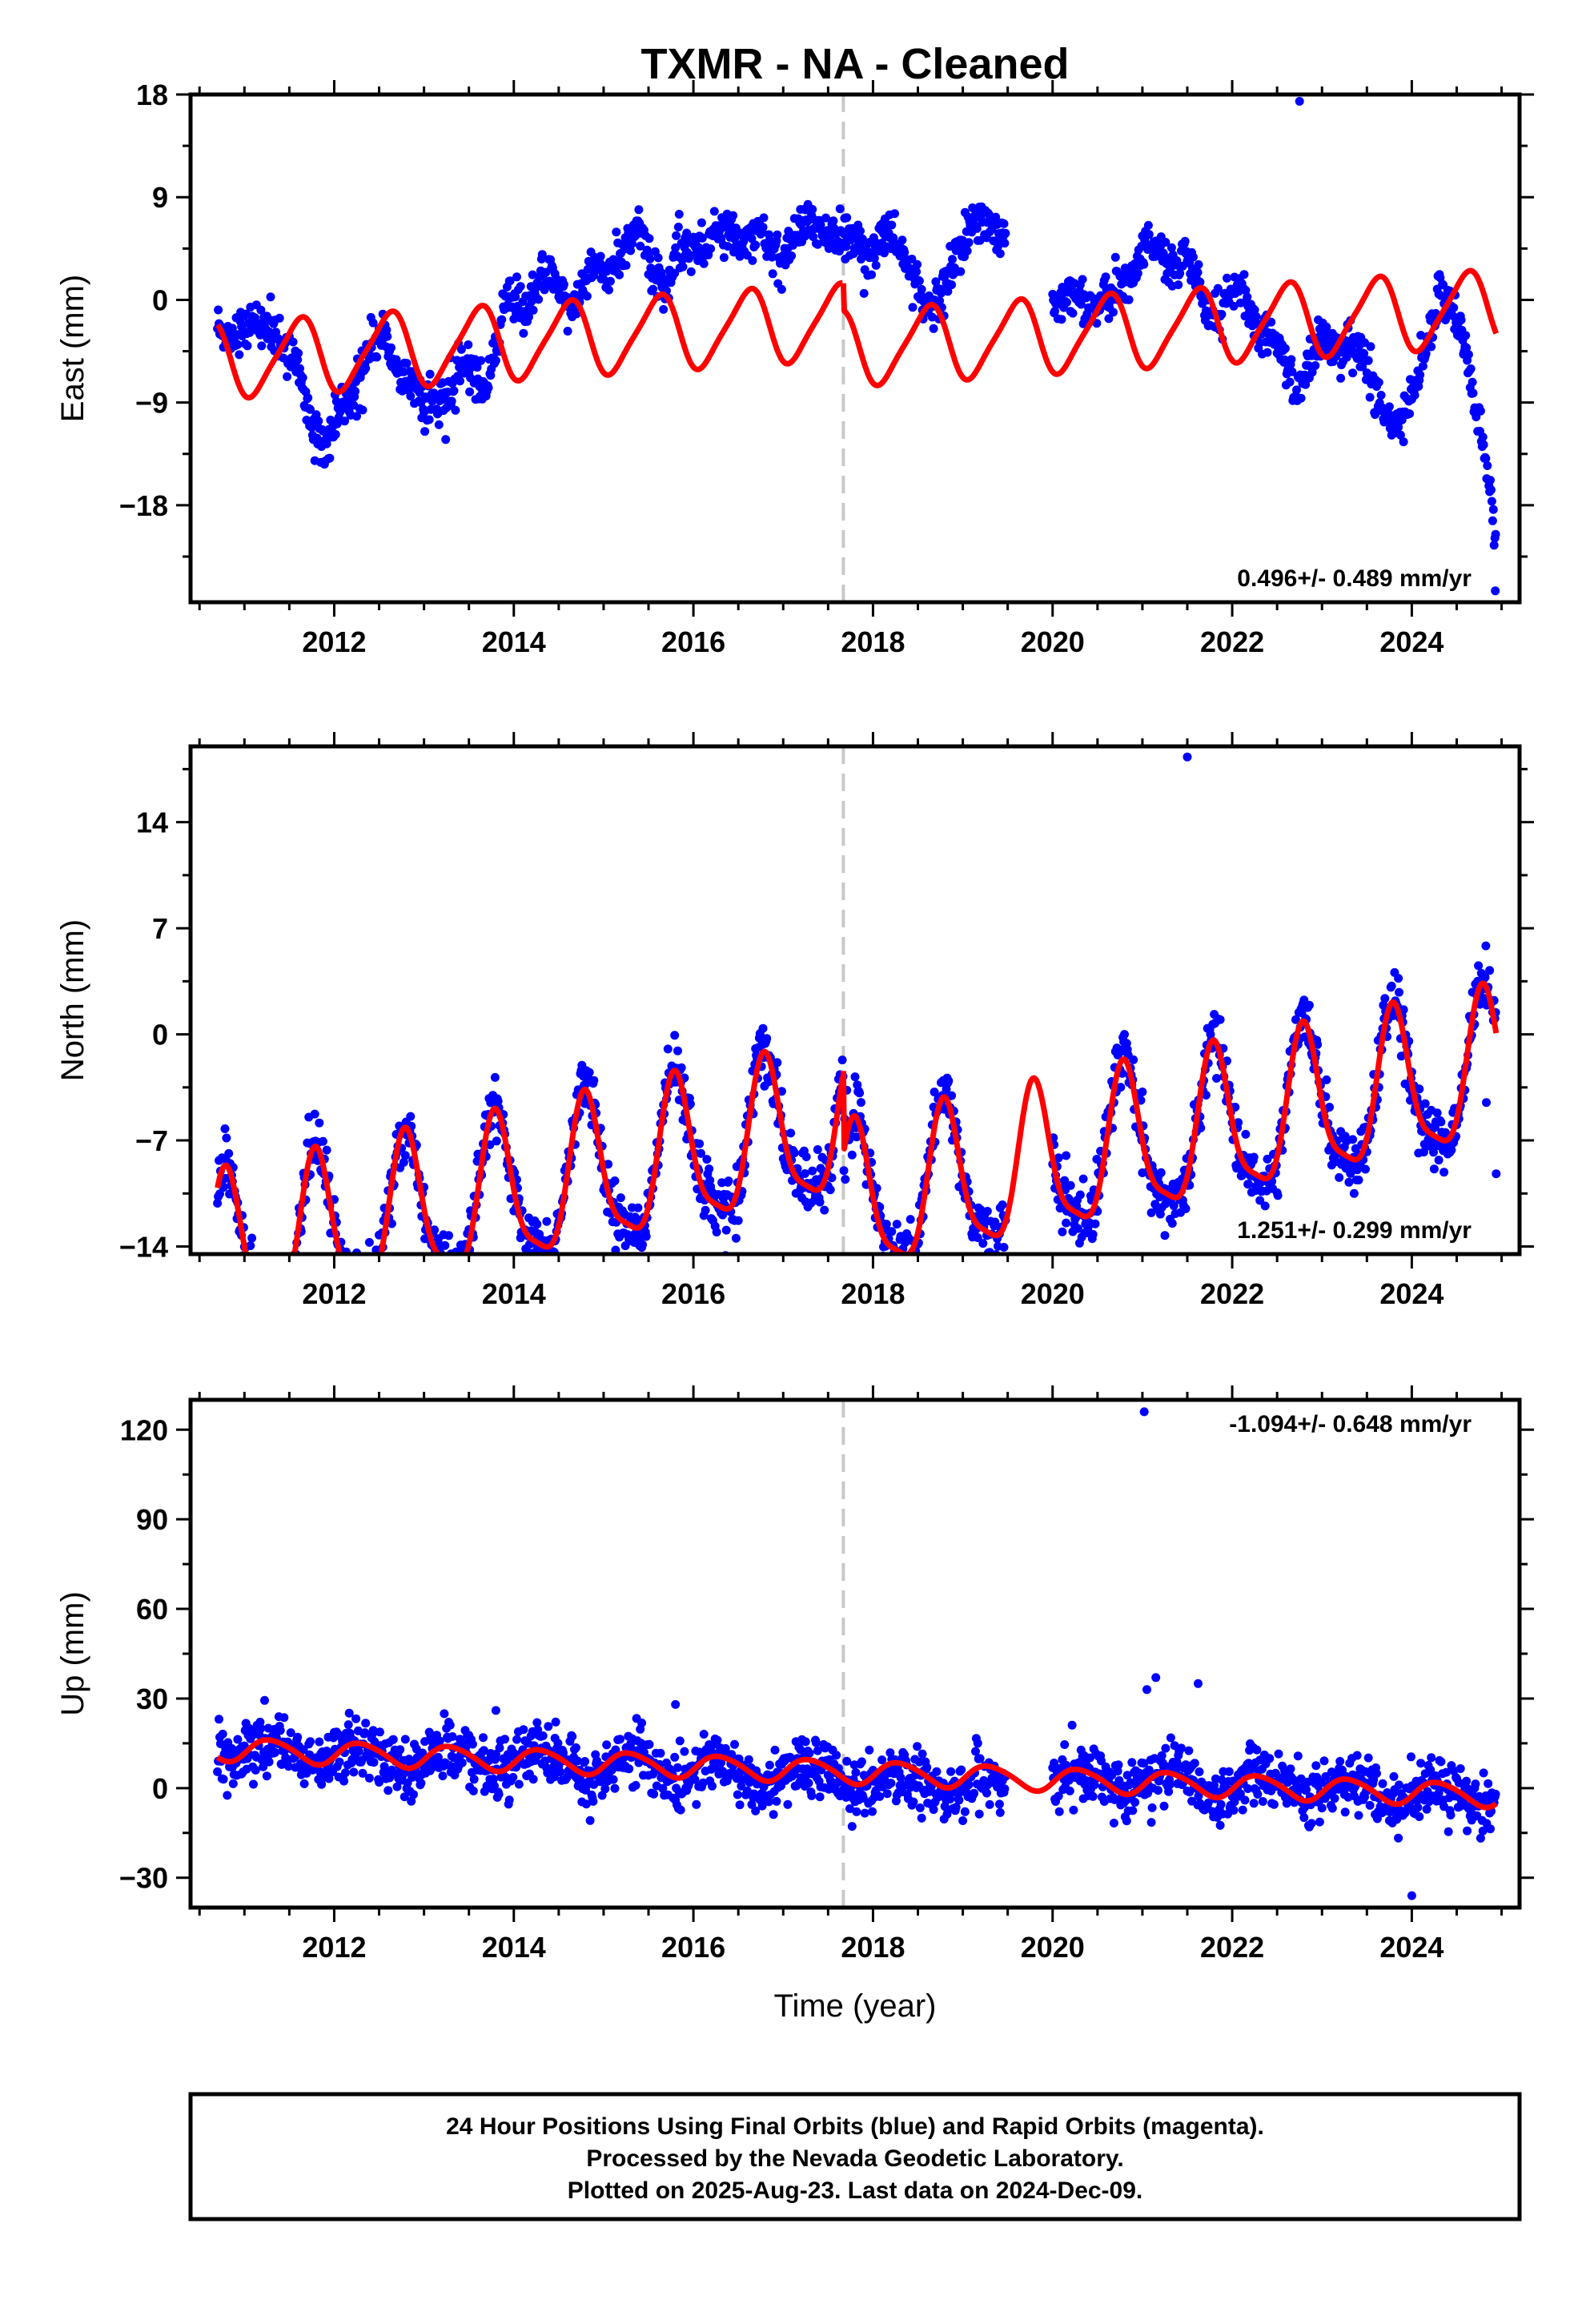  Describe the element at coordinates (873, 641) in the screenshot. I see `east-x-tick-label: 2018` at that location.